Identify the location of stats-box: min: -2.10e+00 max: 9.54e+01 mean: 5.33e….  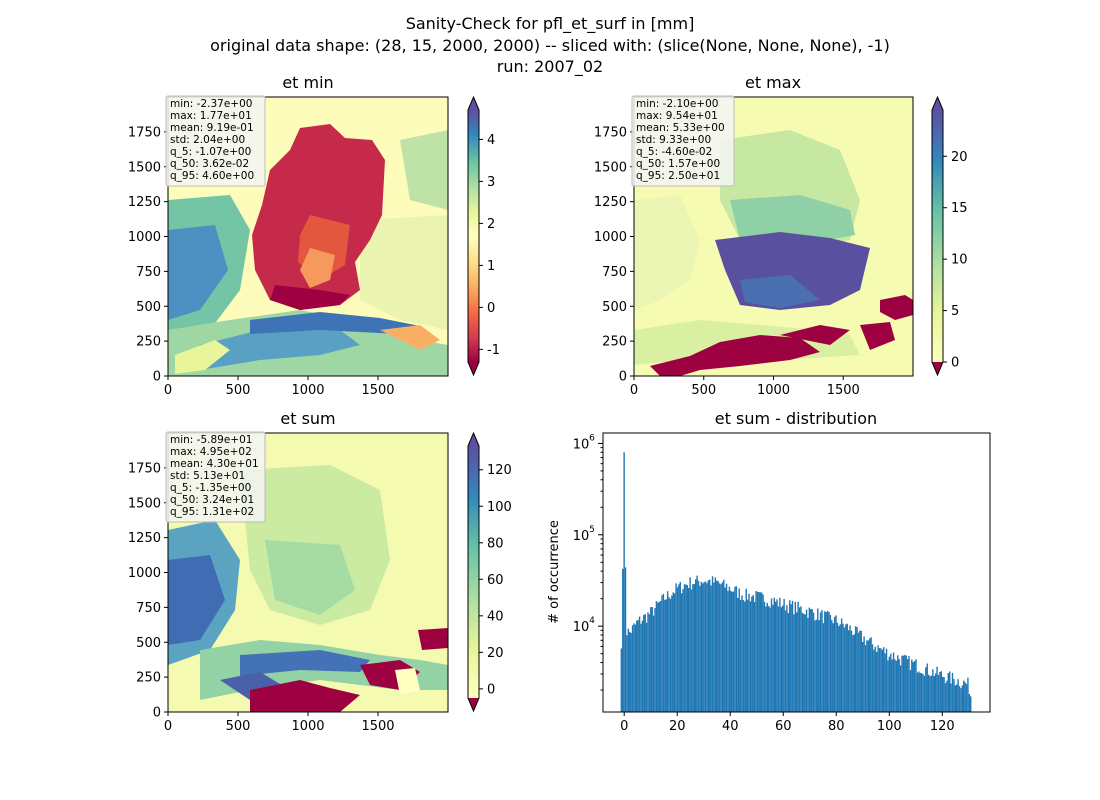
(683, 141).